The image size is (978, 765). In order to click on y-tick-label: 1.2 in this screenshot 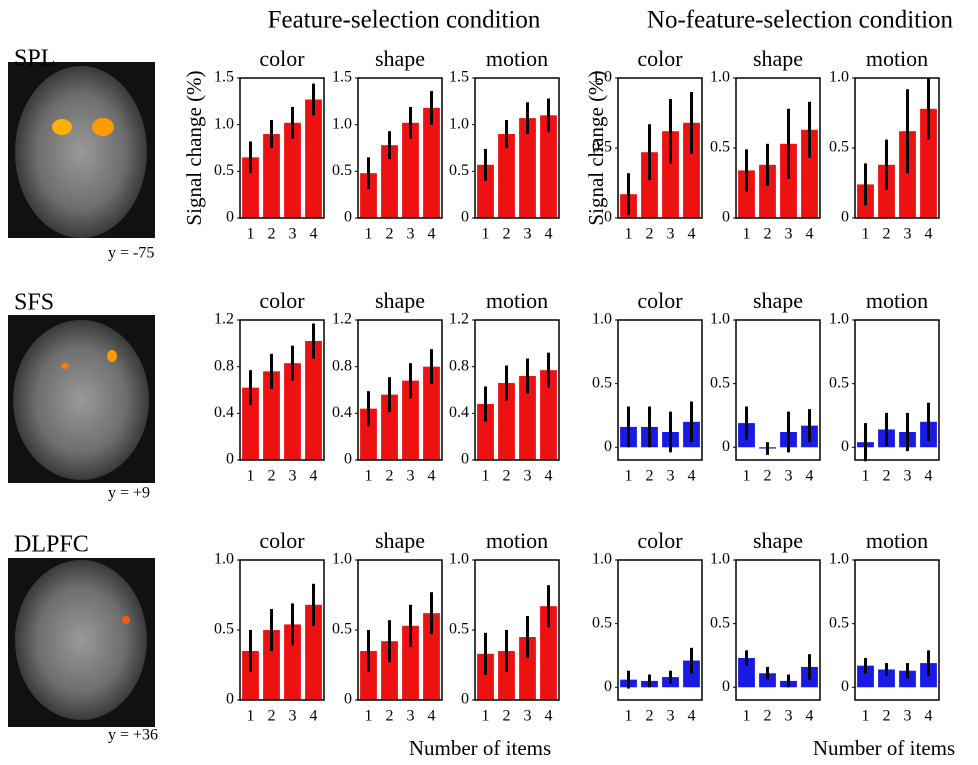, I will do `click(459, 319)`.